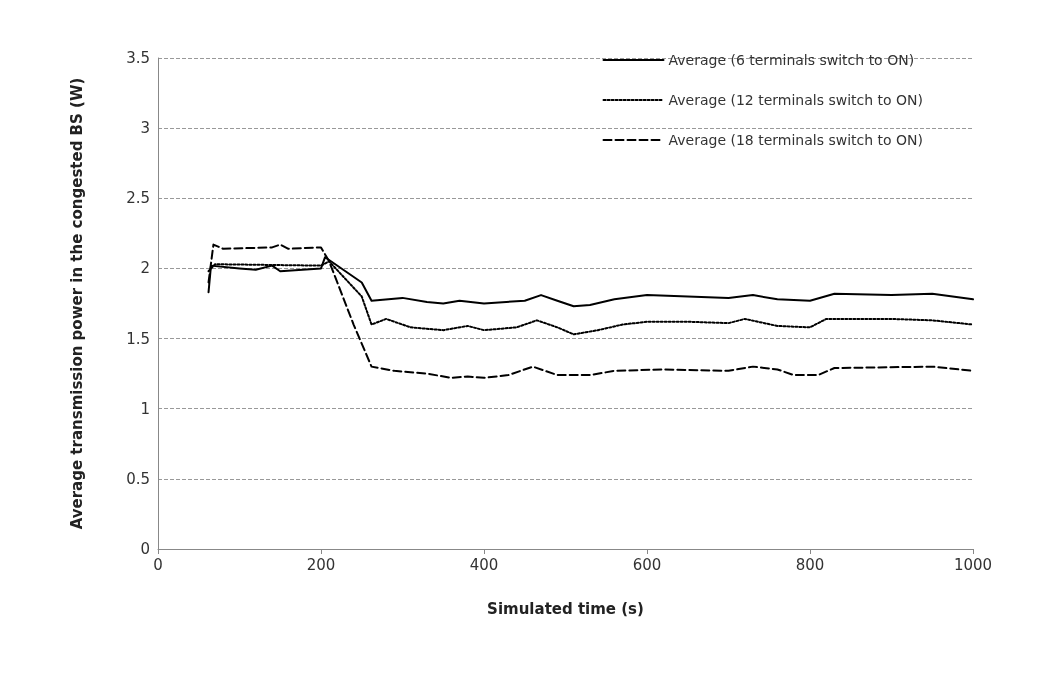  Describe the element at coordinates (647, 564) in the screenshot. I see `x-tick-label: 600` at that location.